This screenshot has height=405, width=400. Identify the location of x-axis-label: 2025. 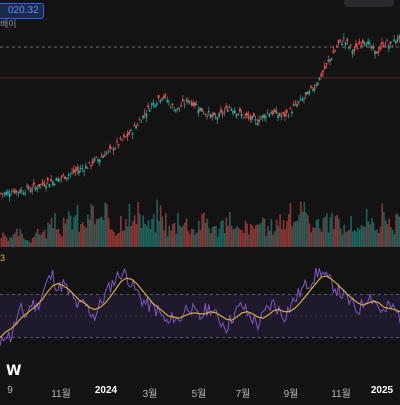
(382, 390).